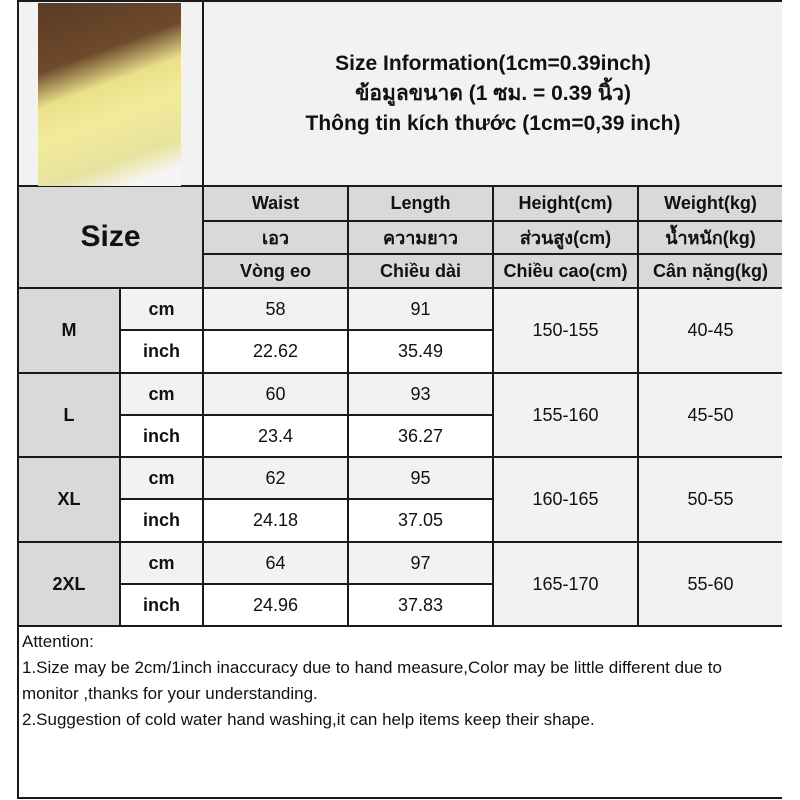 This screenshot has width=800, height=800. What do you see at coordinates (275, 203) in the screenshot?
I see `column-header: Waist` at bounding box center [275, 203].